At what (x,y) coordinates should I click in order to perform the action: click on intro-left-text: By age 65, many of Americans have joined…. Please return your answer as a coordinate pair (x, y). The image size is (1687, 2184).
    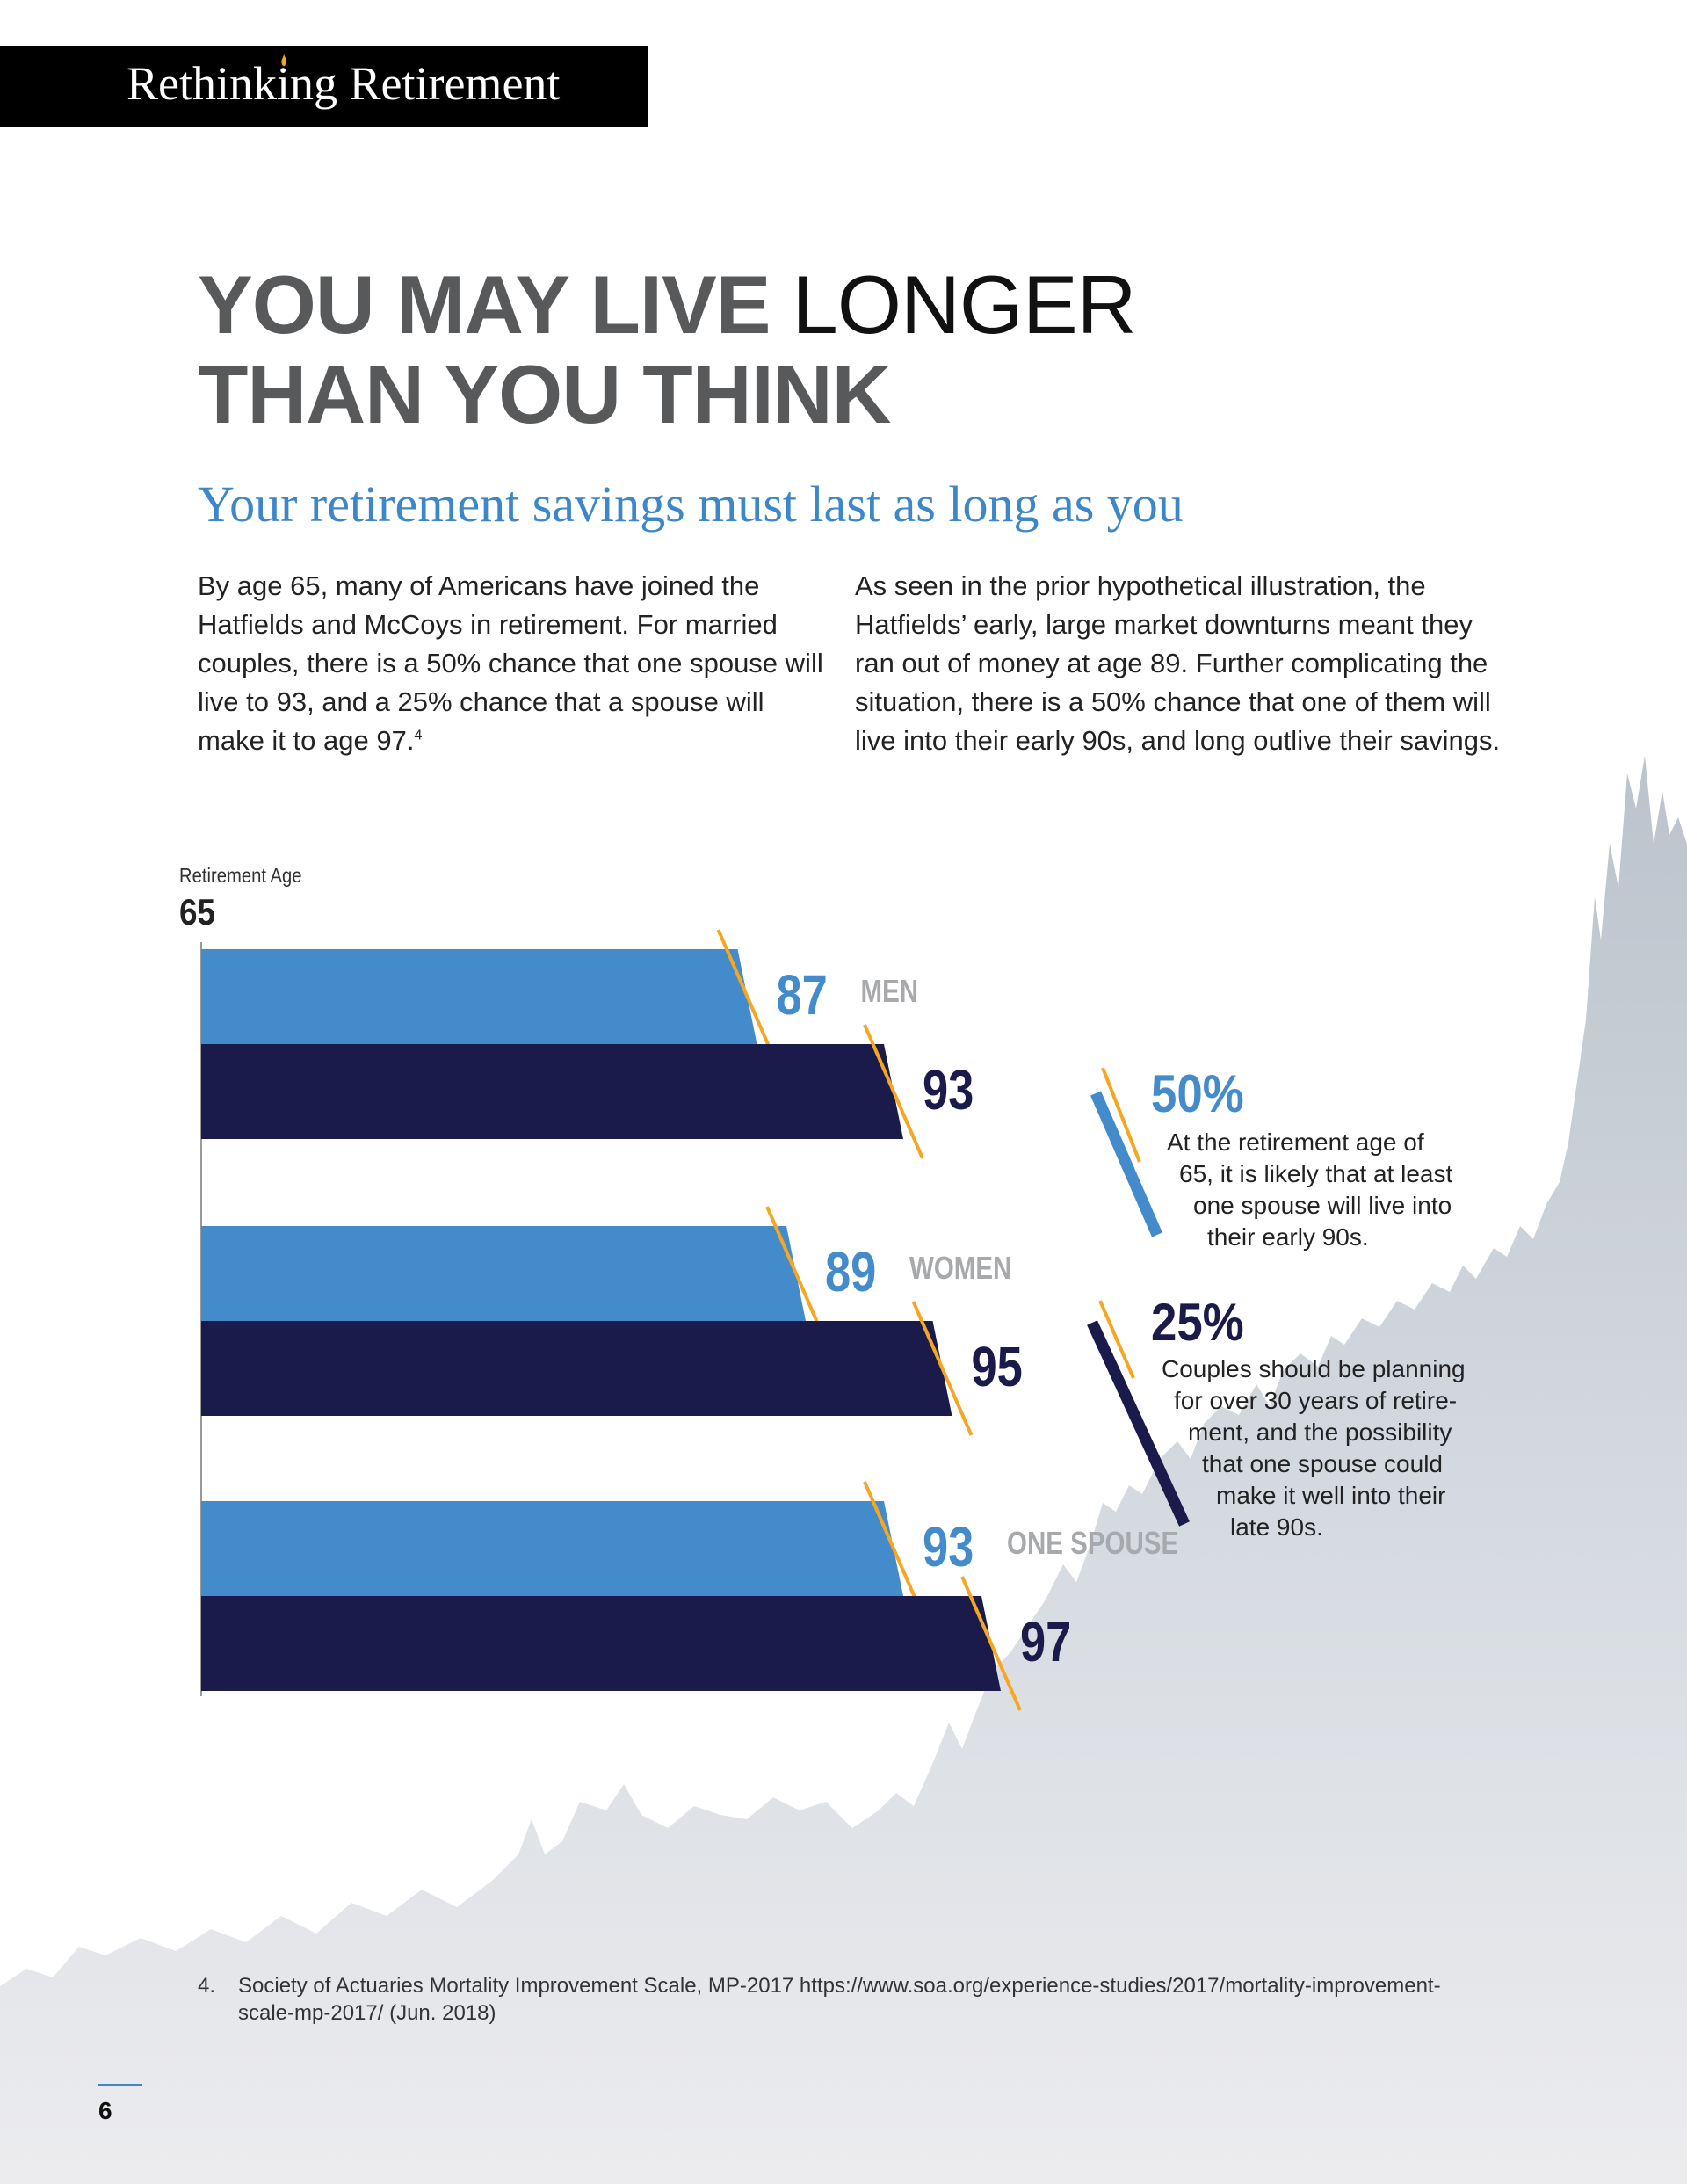
    Looking at the image, I should click on (510, 663).